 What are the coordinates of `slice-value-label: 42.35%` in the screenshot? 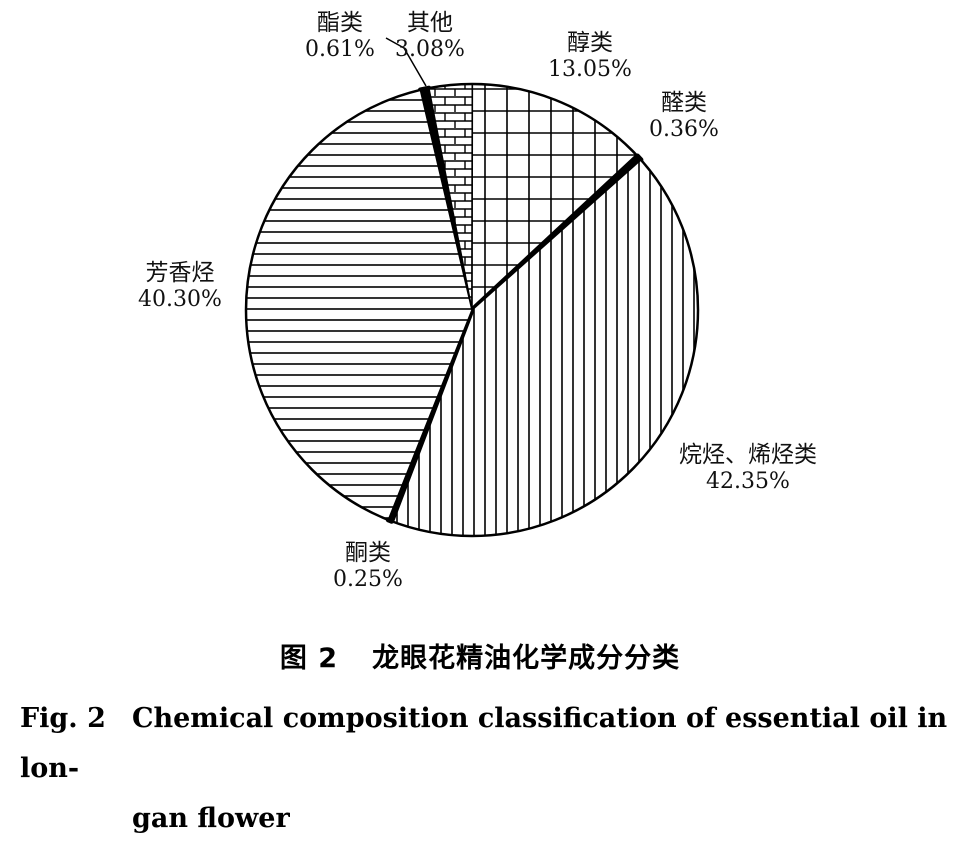 It's located at (748, 481).